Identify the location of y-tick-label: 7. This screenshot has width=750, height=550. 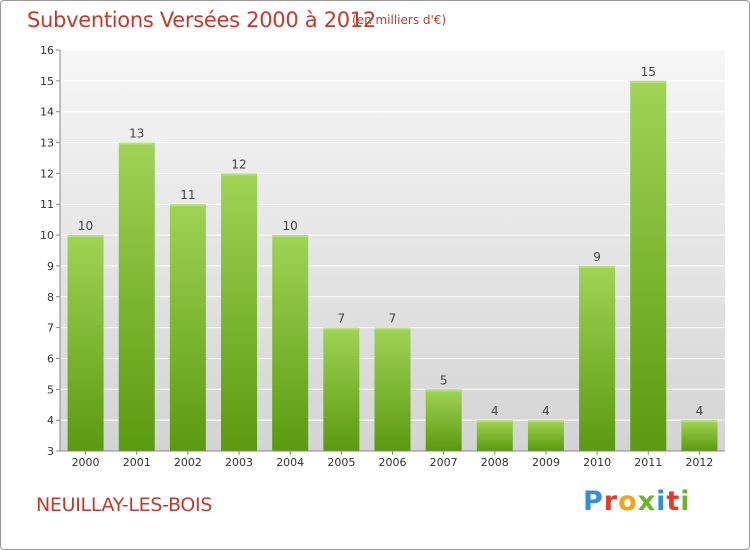
(50, 328).